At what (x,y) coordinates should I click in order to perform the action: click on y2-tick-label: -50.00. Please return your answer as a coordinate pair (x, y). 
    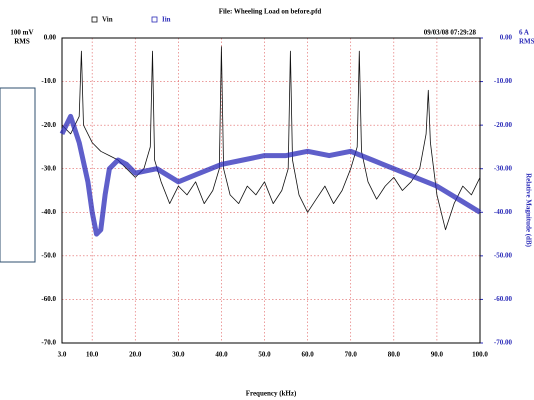
    Looking at the image, I should click on (503, 255).